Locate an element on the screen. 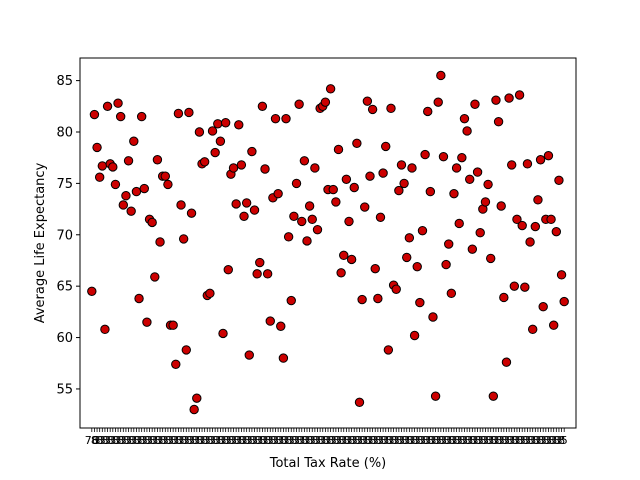  y-tick-label: 55 is located at coordinates (64, 389).